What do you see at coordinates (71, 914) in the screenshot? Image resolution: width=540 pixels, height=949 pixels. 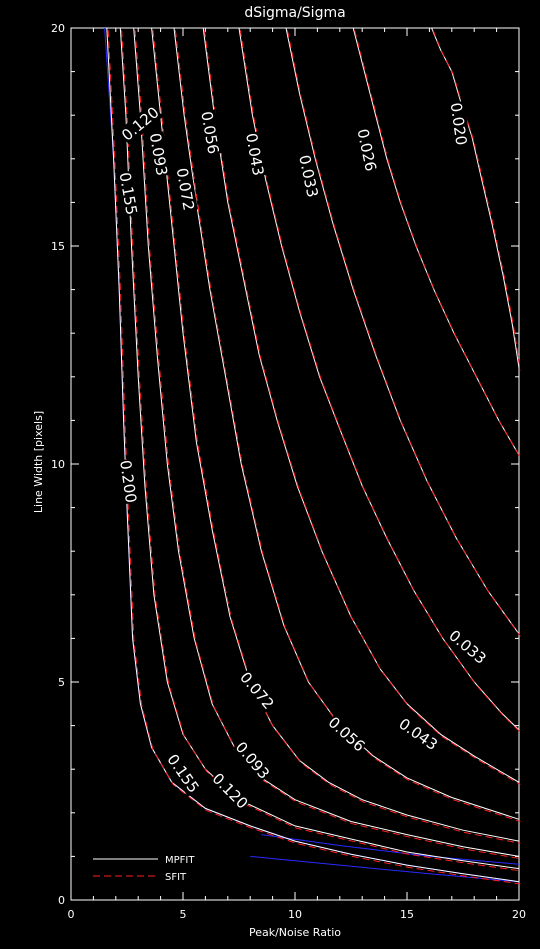 I see `x-tick-label: 0` at bounding box center [71, 914].